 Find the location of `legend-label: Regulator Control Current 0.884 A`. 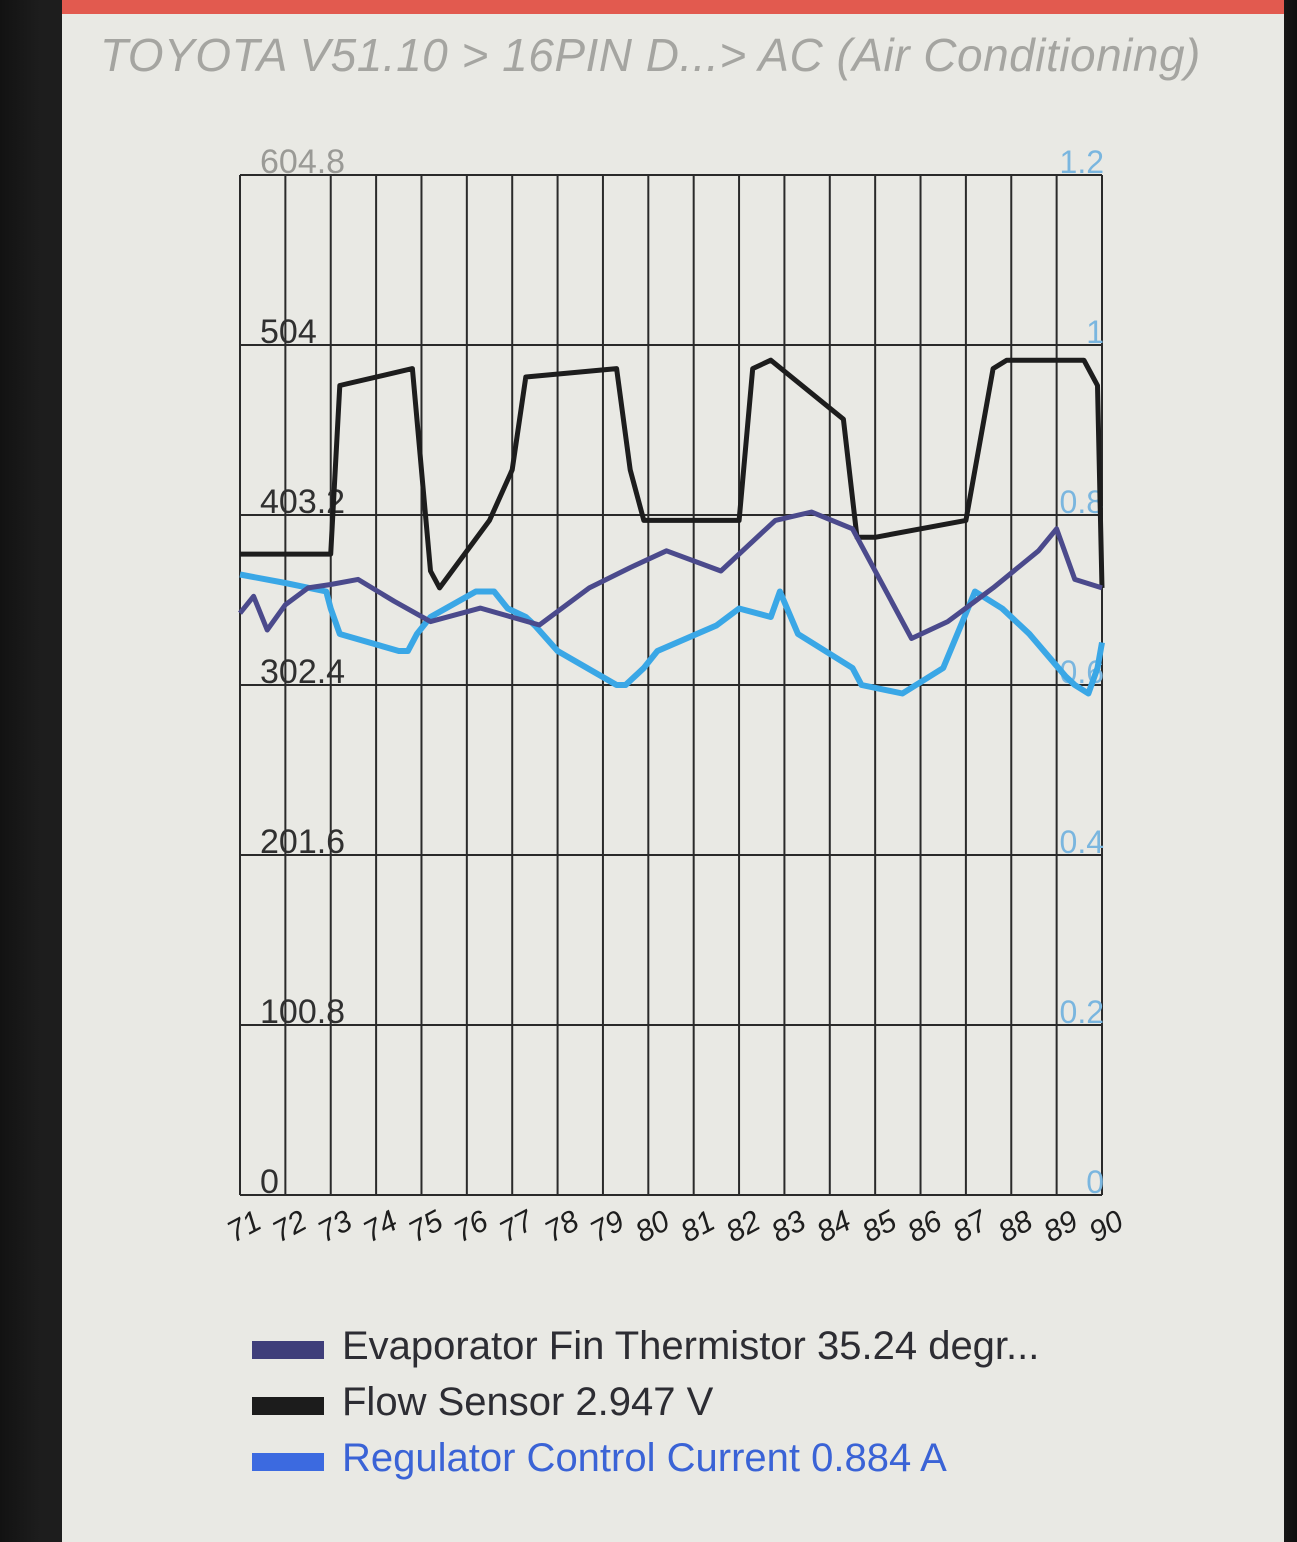

legend-label: Regulator Control Current 0.884 A is located at coordinates (644, 1457).